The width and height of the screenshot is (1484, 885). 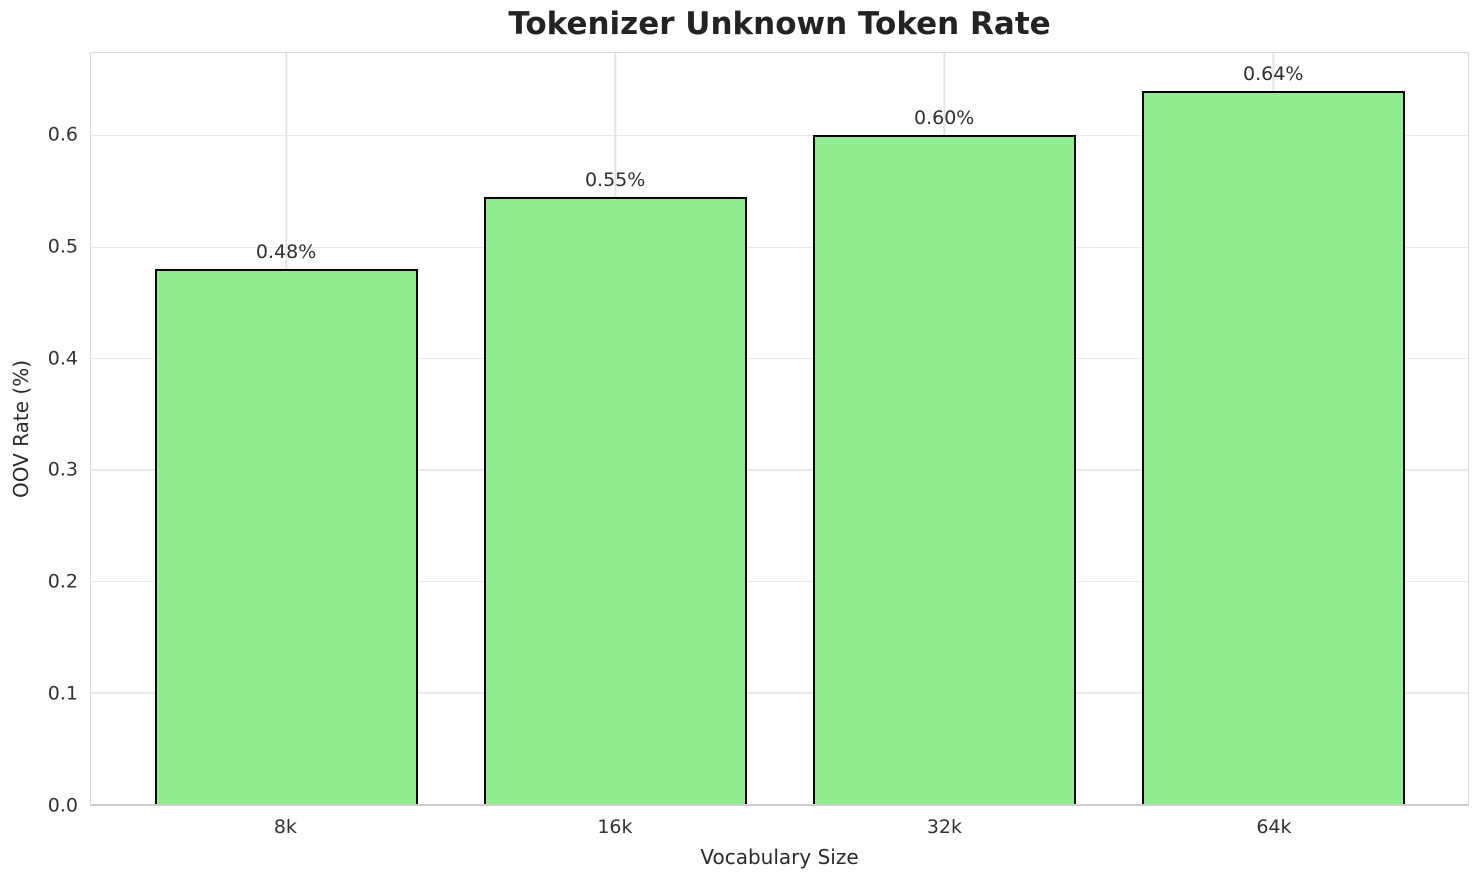 I want to click on bar-value-label: 0.48%, so click(x=286, y=252).